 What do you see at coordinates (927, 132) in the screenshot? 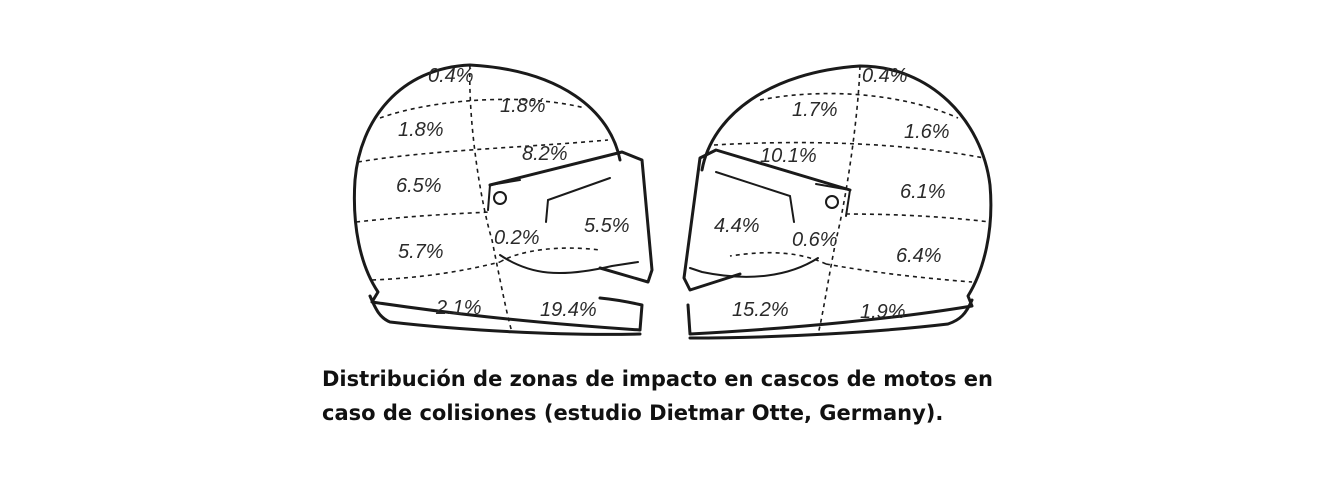
I see `helmet-right-zone-label: 1.6%` at bounding box center [927, 132].